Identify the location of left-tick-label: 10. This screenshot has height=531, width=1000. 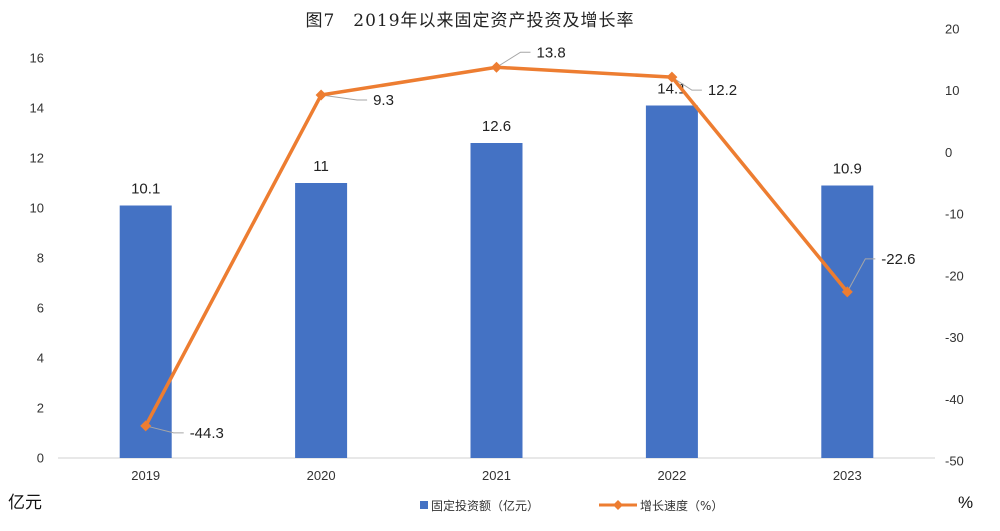
(37, 208).